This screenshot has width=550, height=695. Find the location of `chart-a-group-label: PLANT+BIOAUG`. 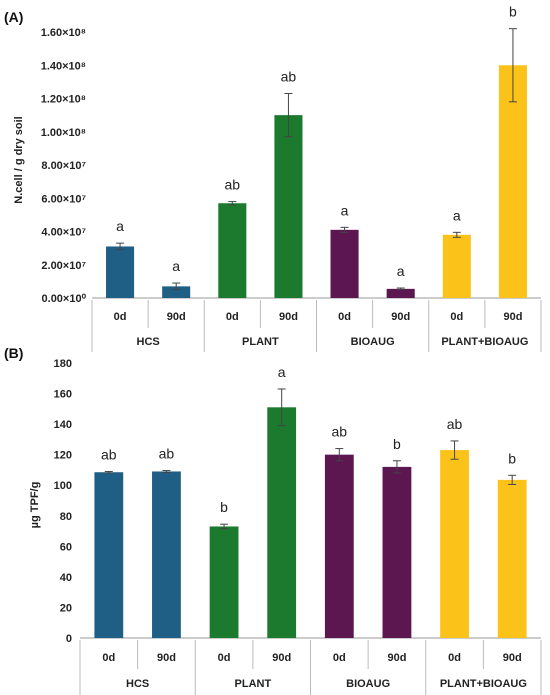

chart-a-group-label: PLANT+BIOAUG is located at coordinates (484, 342).